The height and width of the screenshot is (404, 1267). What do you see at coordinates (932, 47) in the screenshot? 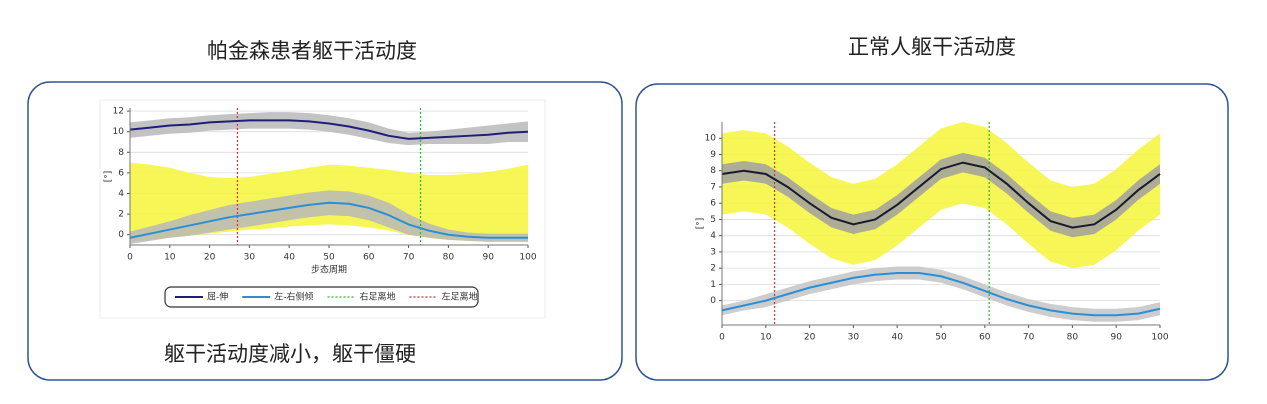
I see `chart-title: 正常人躯干活动度` at bounding box center [932, 47].